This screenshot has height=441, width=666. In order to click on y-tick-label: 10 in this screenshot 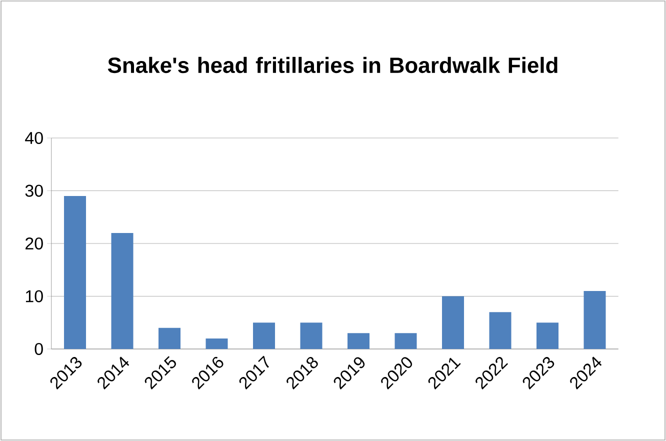, I will do `click(34, 296)`.